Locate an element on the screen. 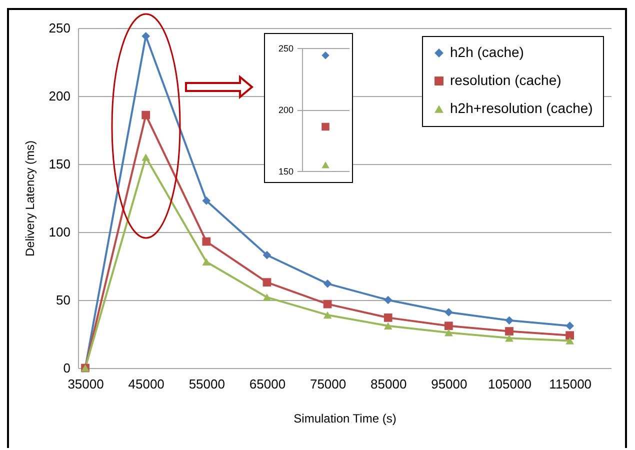 The image size is (635, 450). x-tick-label: 105000 is located at coordinates (510, 384).